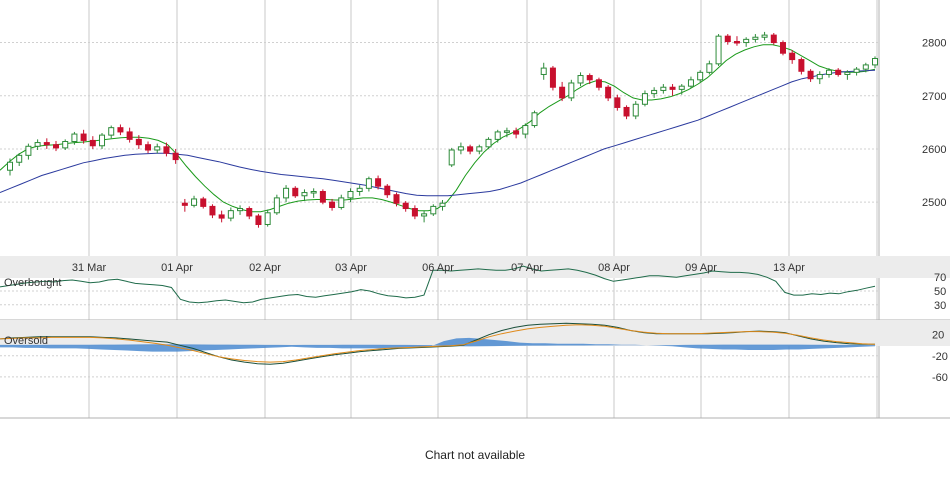 Image resolution: width=950 pixels, height=494 pixels. What do you see at coordinates (940, 378) in the screenshot?
I see `oscillator-tick-label: -60` at bounding box center [940, 378].